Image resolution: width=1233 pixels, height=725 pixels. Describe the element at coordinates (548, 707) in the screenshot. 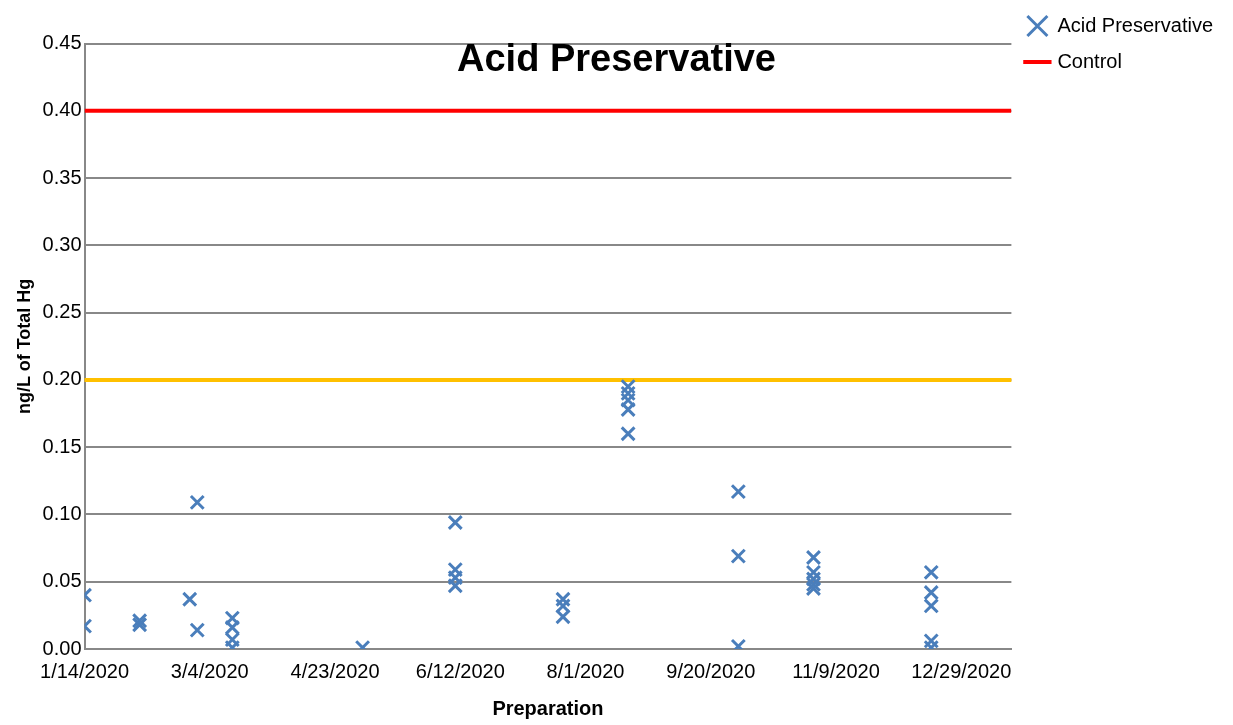

I see `x-axis-title: Preparation` at that location.